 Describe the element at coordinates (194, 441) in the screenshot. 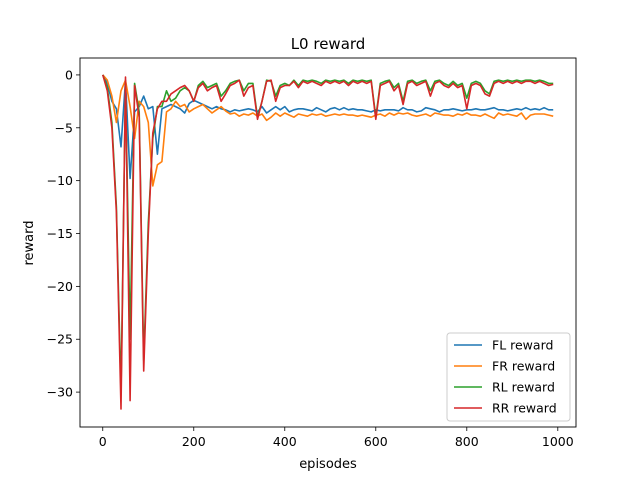

I see `x-tick-label: 200` at that location.